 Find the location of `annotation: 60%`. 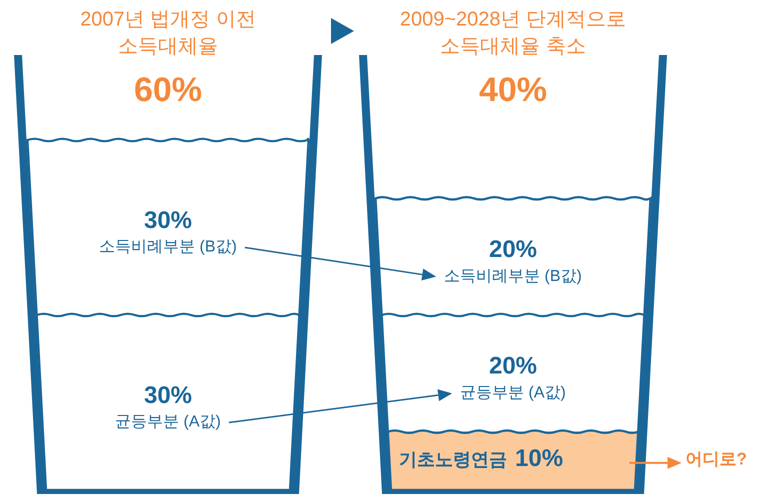

annotation: 60% is located at coordinates (168, 89).